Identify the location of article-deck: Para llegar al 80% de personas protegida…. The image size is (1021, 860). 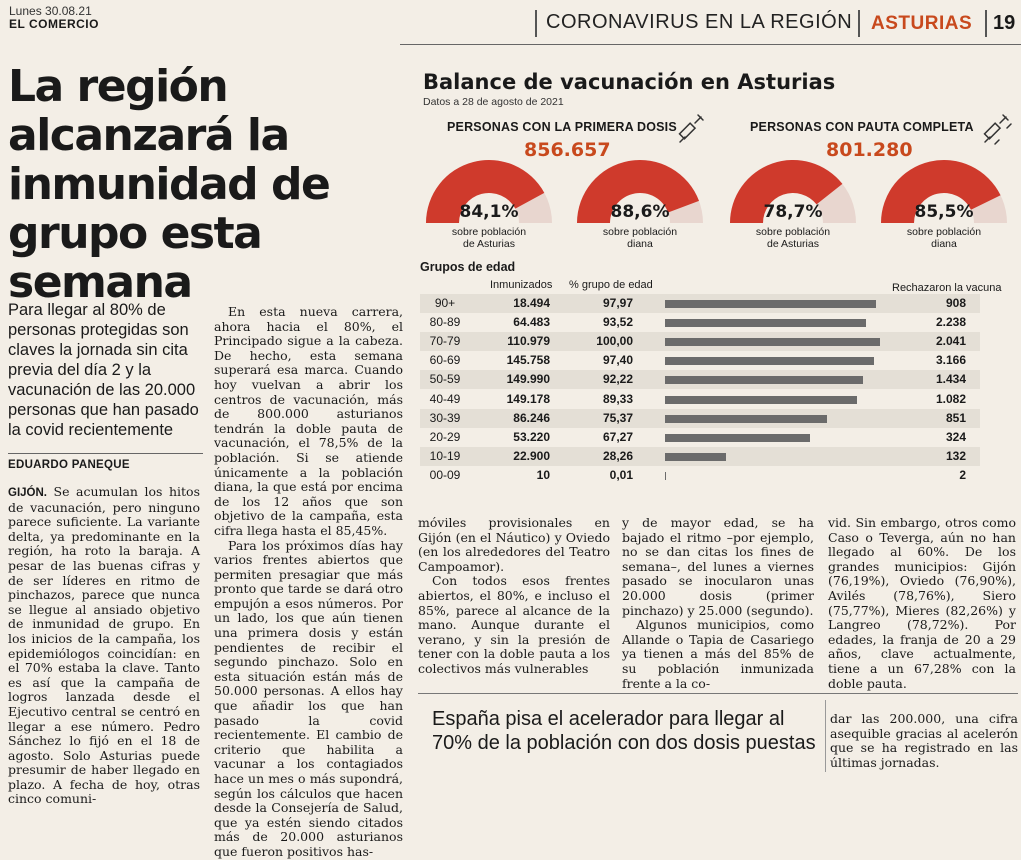
(103, 370).